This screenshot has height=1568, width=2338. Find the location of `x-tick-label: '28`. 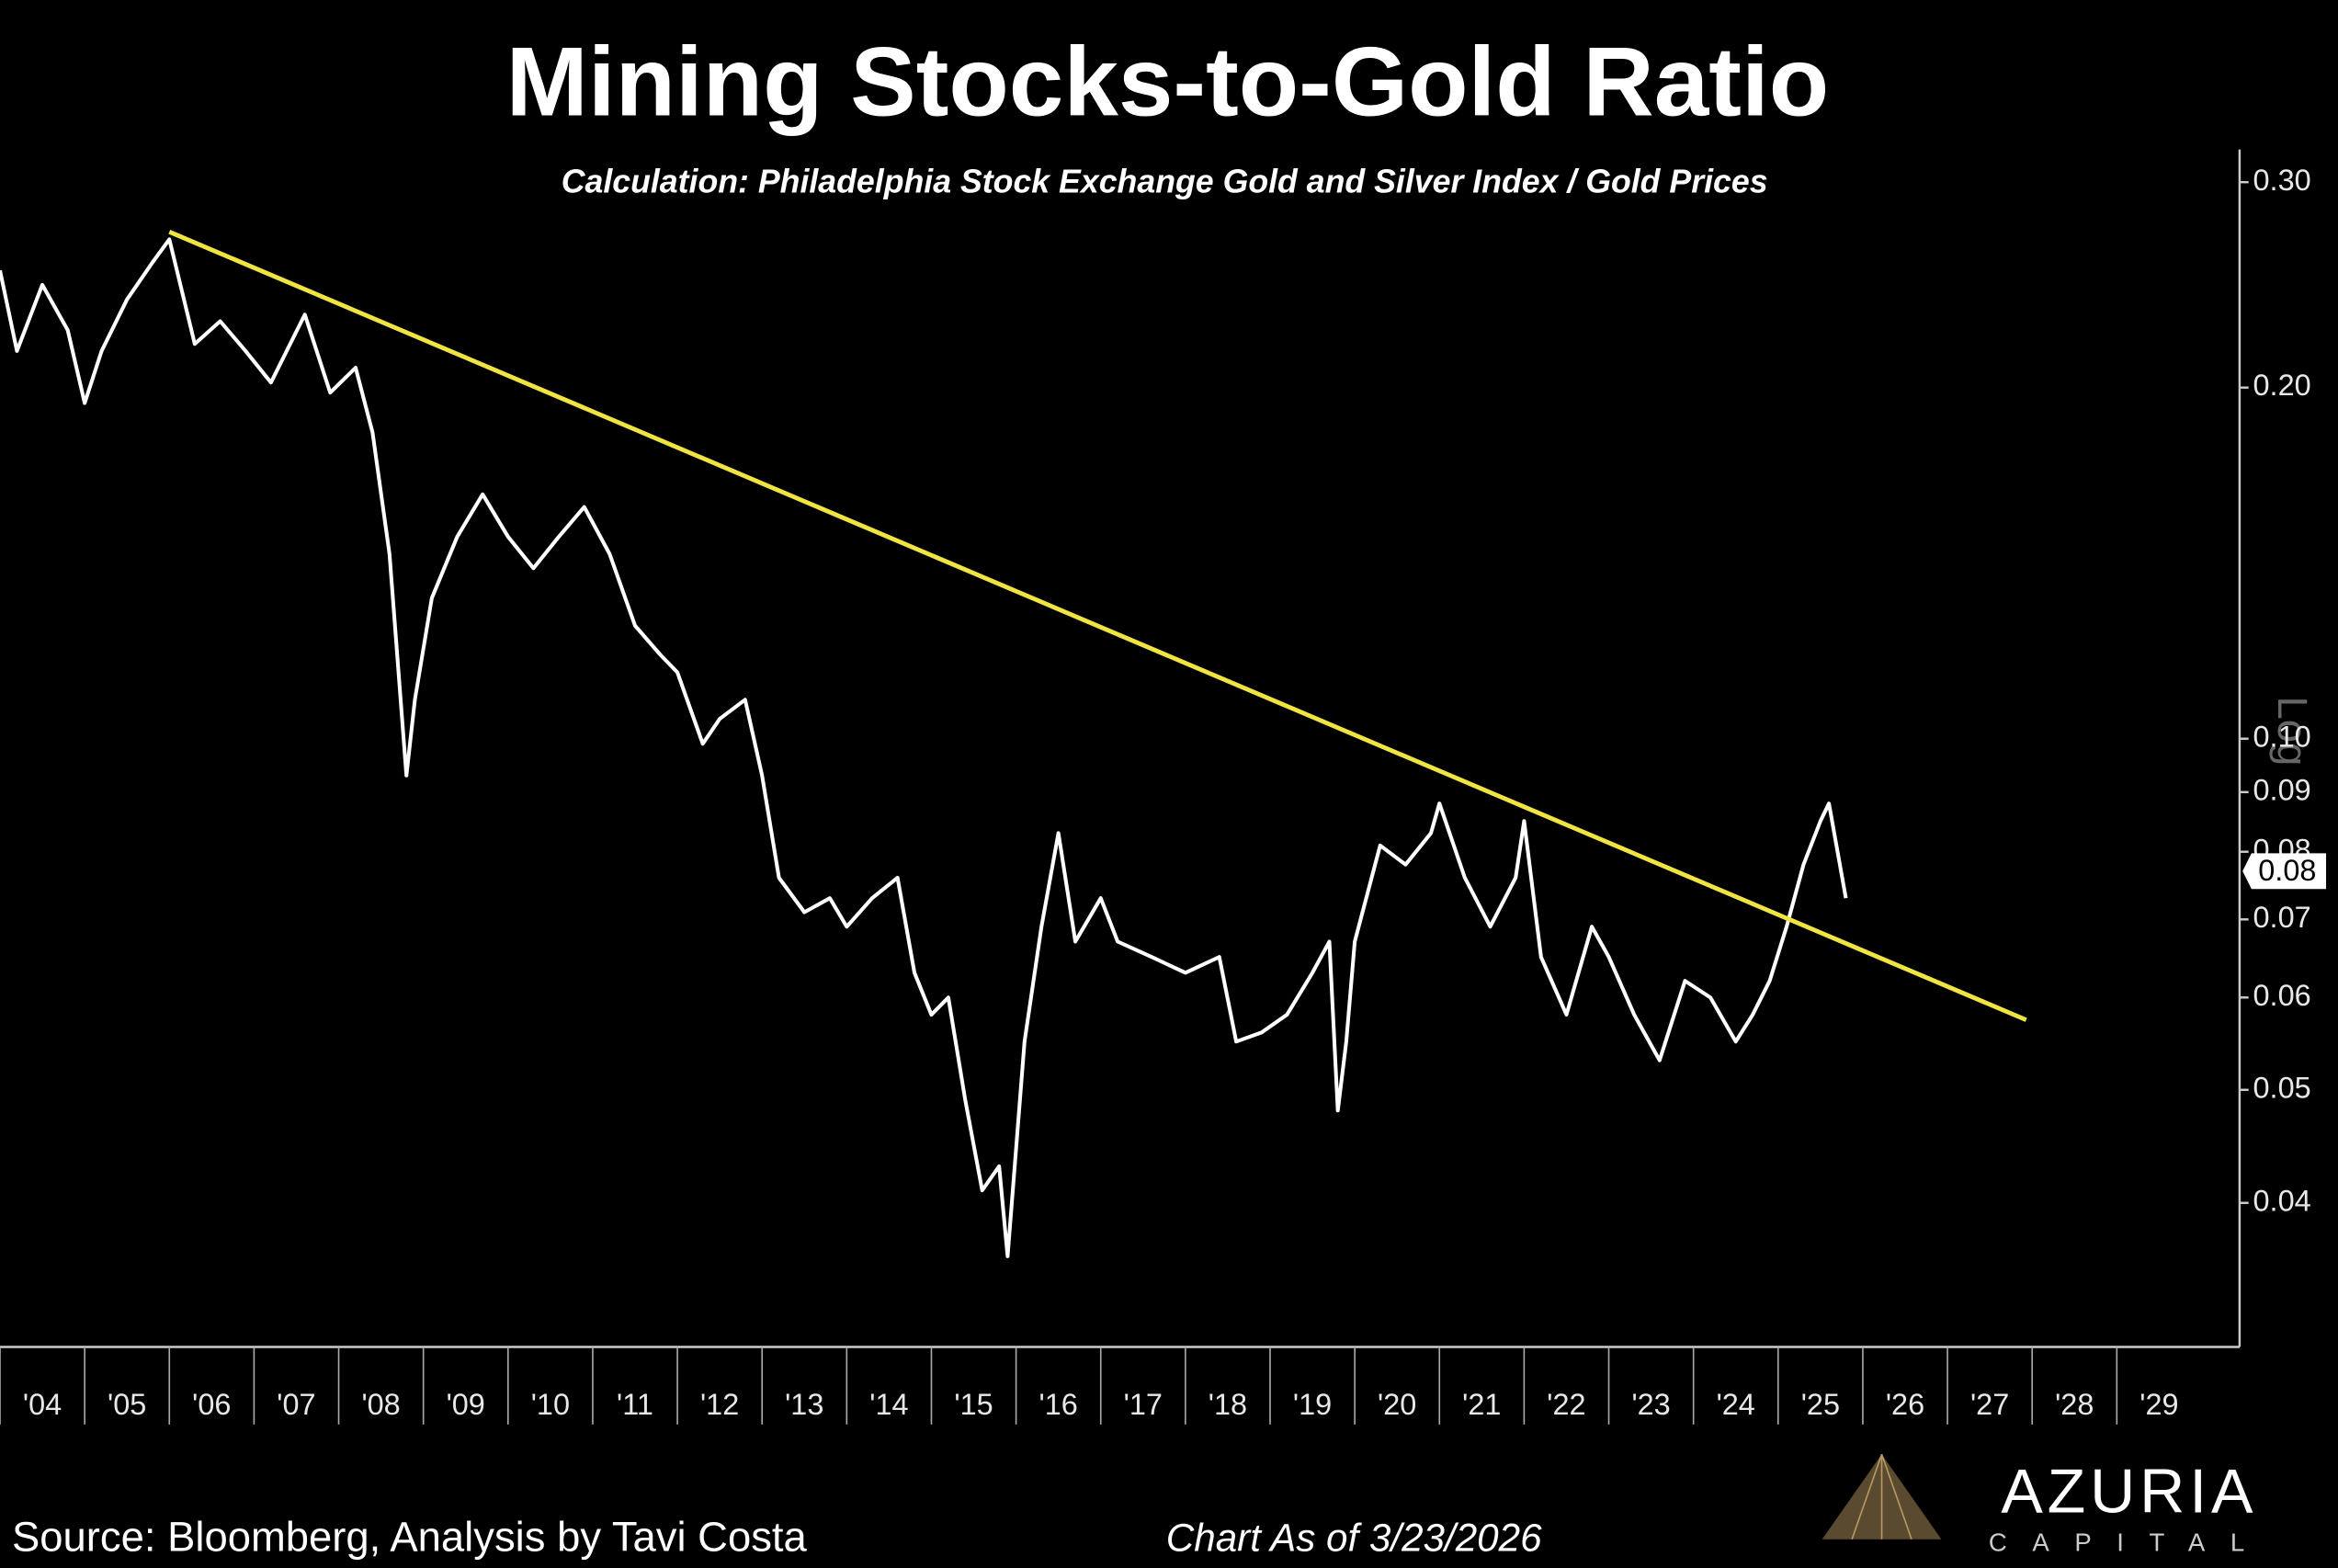

x-tick-label: '28 is located at coordinates (2074, 1404).